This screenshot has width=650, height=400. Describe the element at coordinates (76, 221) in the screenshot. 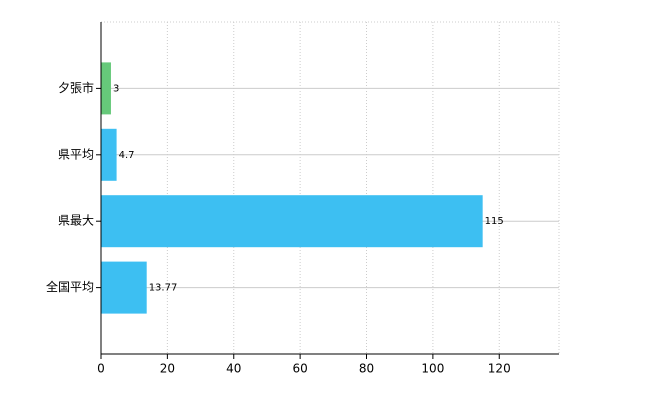

I see `y-tick-label: 県最大` at that location.